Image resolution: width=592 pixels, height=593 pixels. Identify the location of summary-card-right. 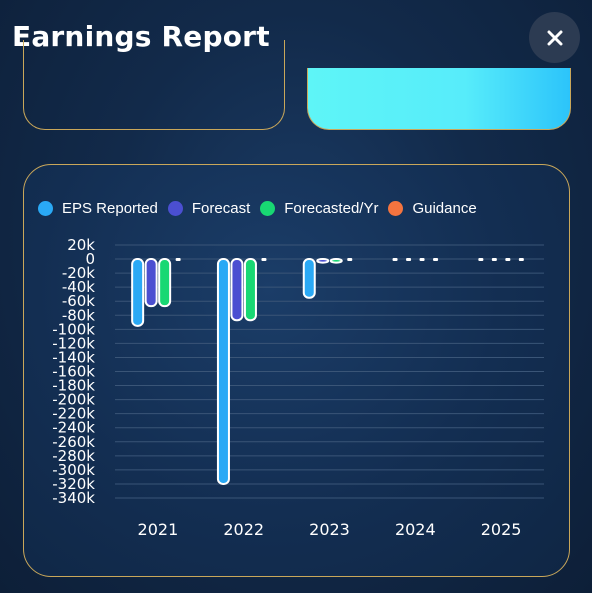
(439, 99).